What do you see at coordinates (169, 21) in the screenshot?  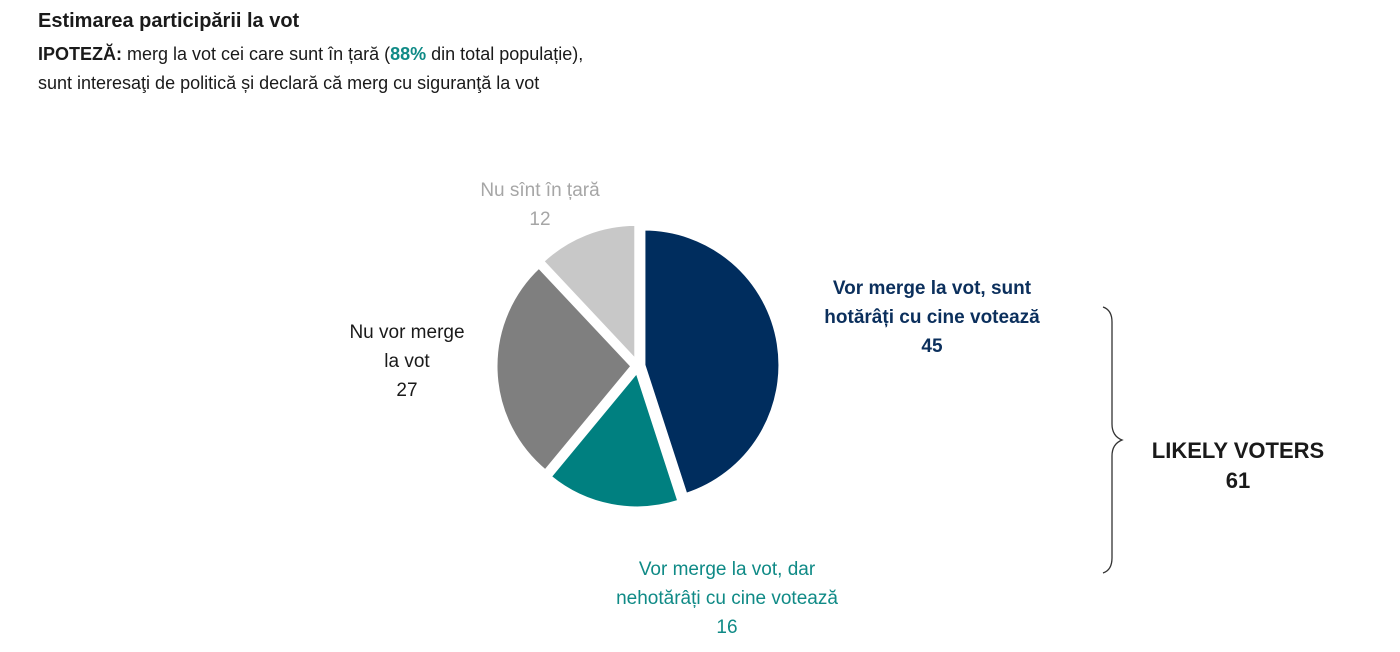 I see `chart-title: Estimarea participării la vot` at bounding box center [169, 21].